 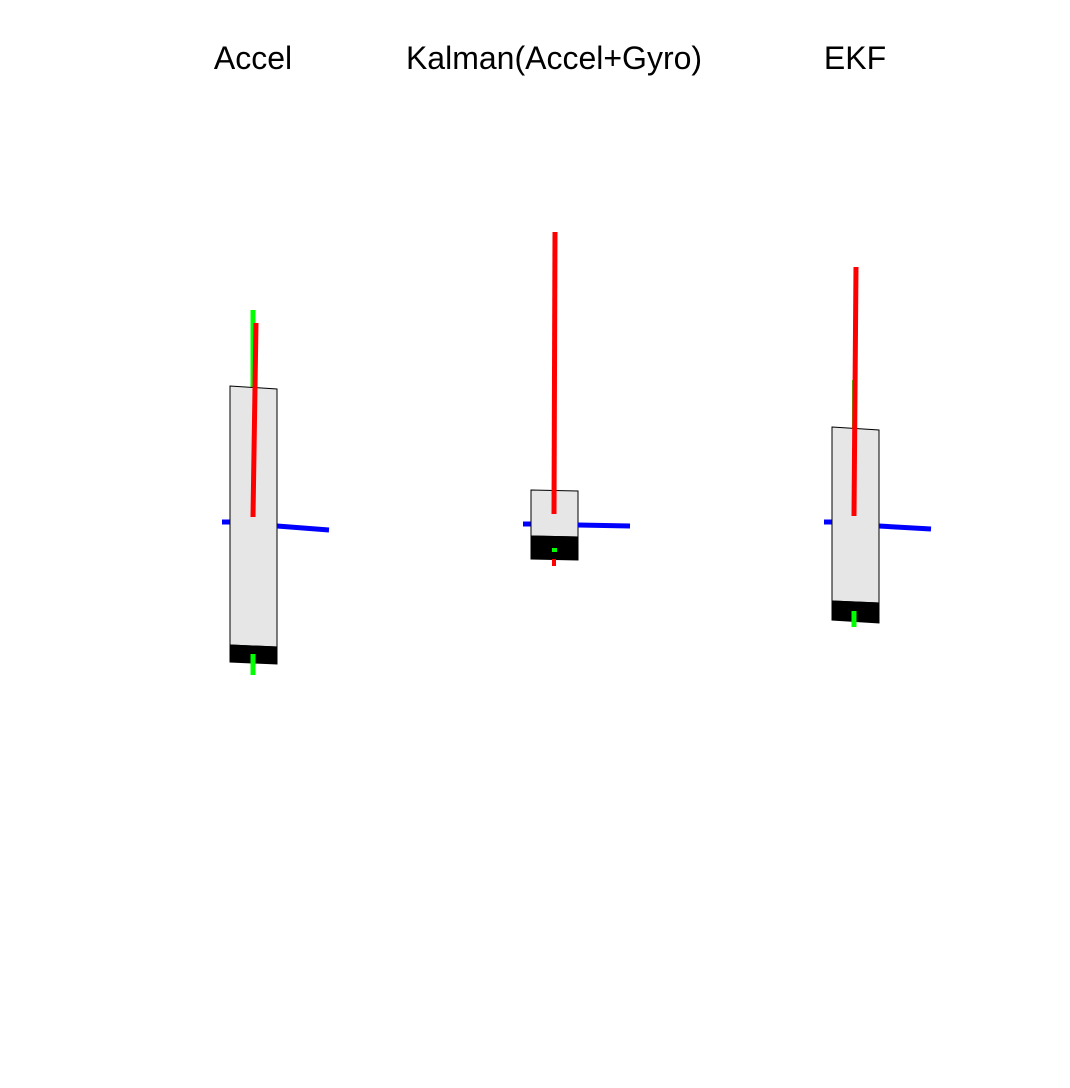 I want to click on kalman-x-axis, so click(x=554, y=373).